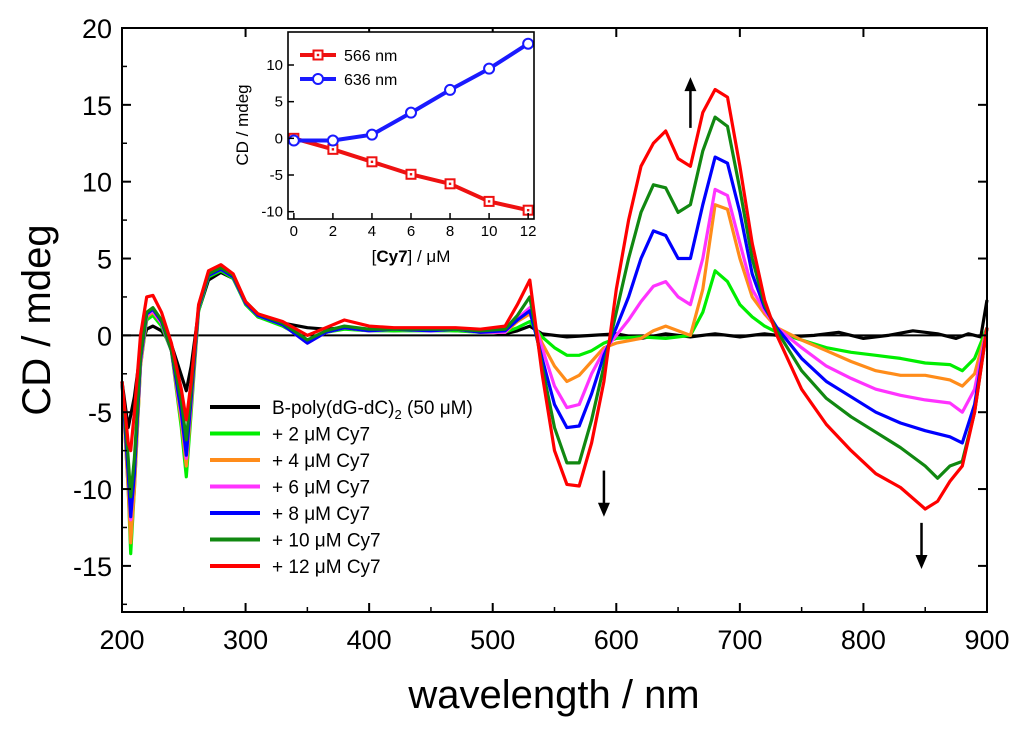  Describe the element at coordinates (321, 461) in the screenshot. I see `legend-label: + 4 μM Cy7` at that location.